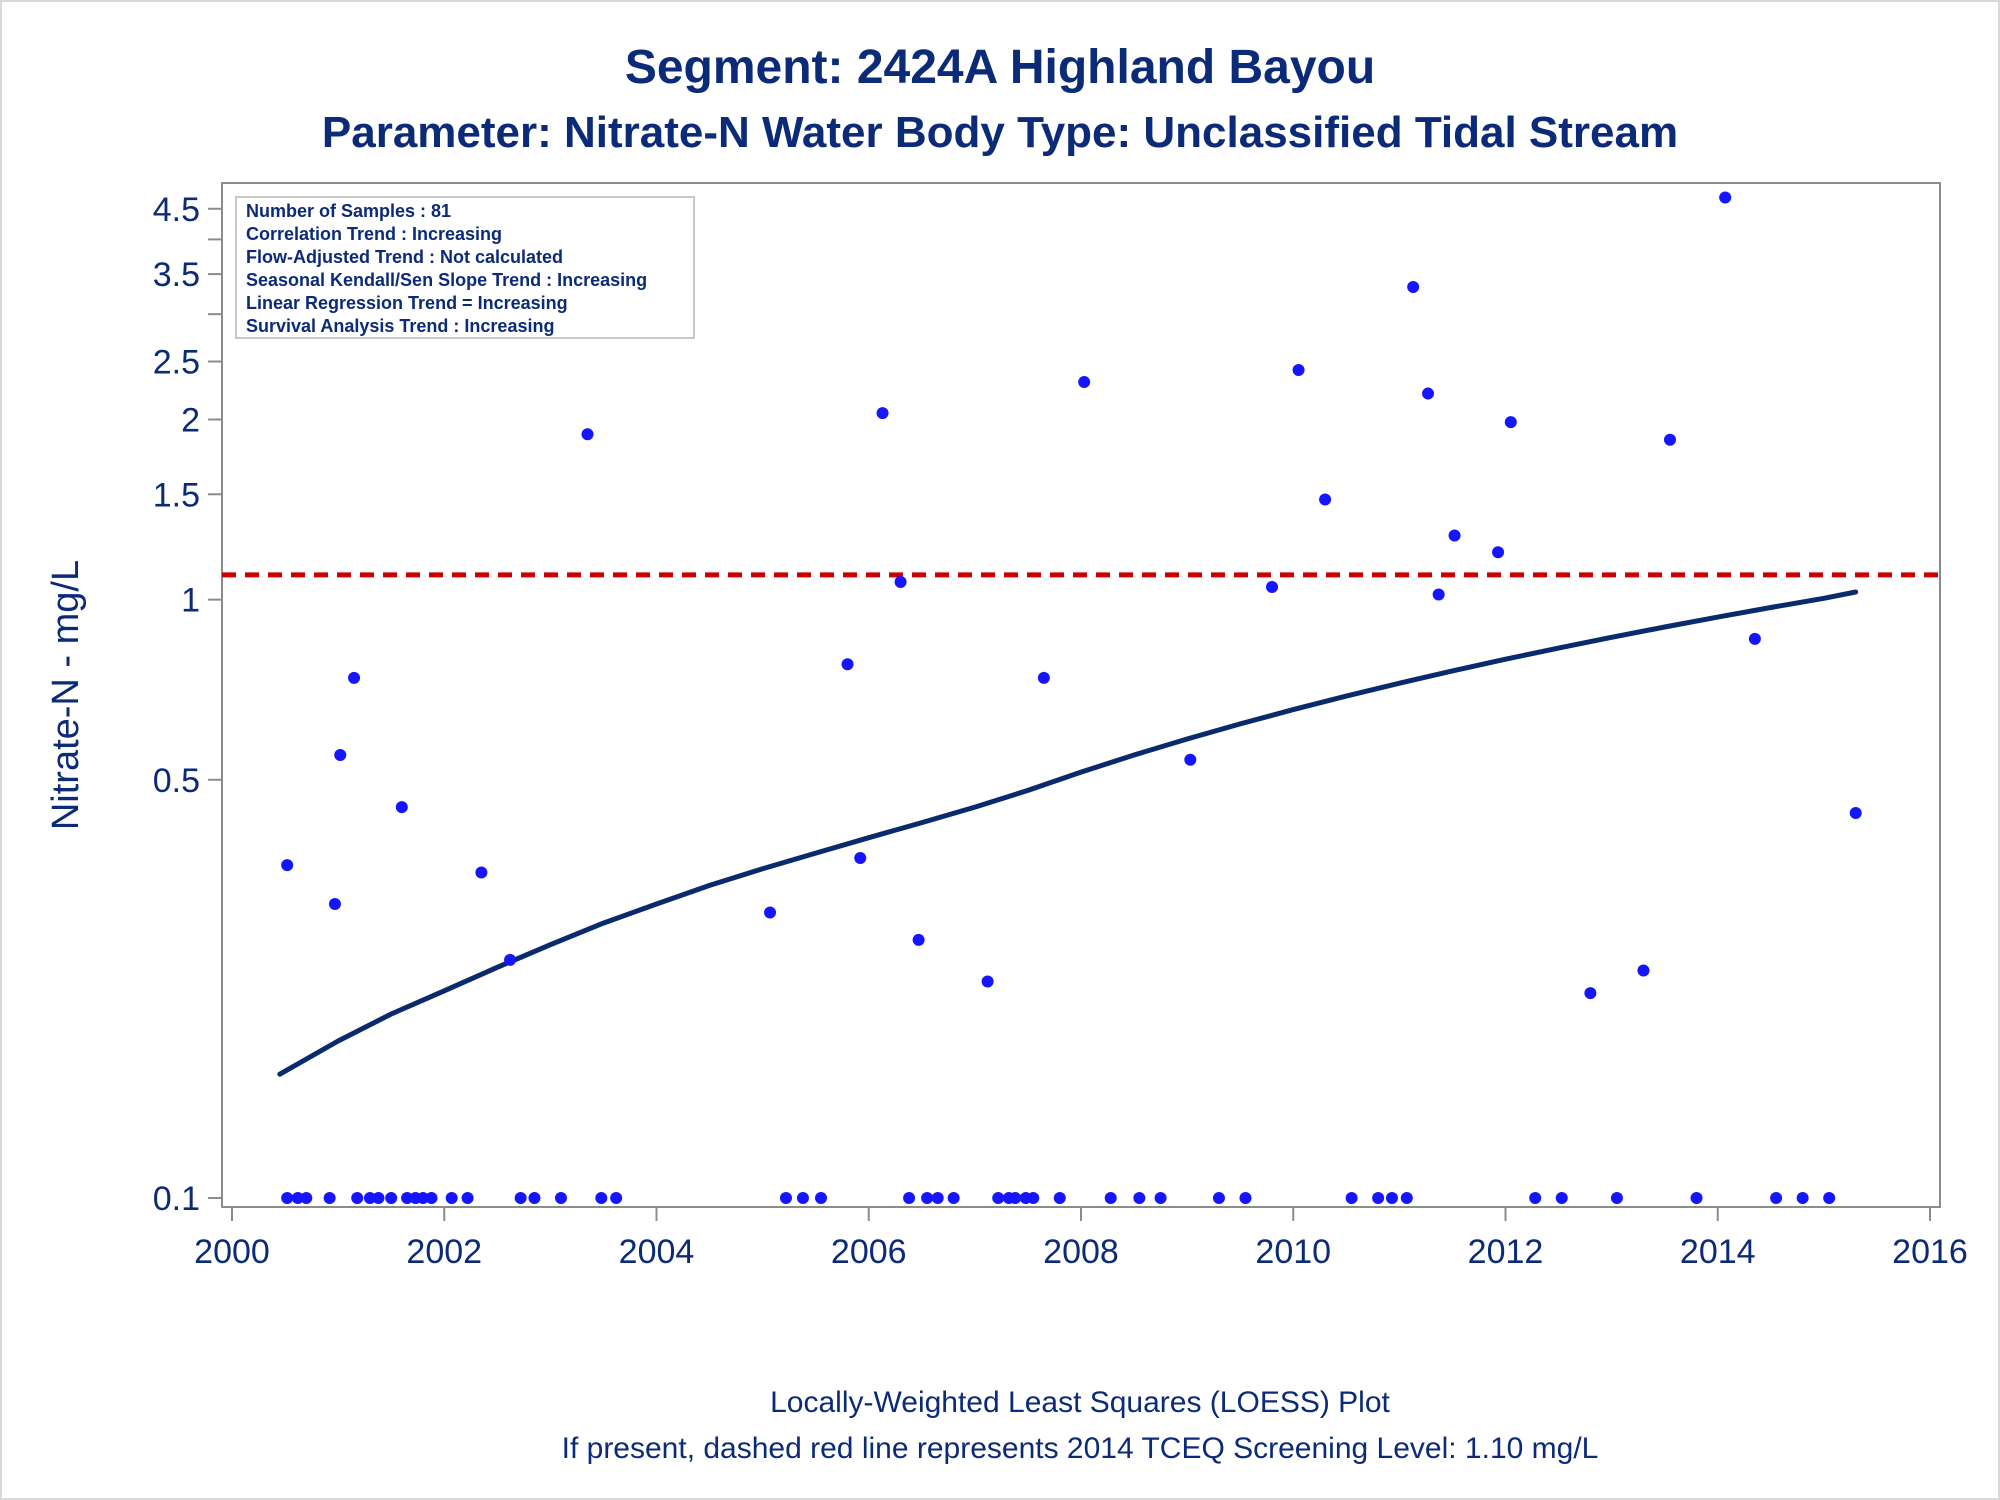  What do you see at coordinates (444, 1252) in the screenshot?
I see `x-tick-label: 2002` at bounding box center [444, 1252].